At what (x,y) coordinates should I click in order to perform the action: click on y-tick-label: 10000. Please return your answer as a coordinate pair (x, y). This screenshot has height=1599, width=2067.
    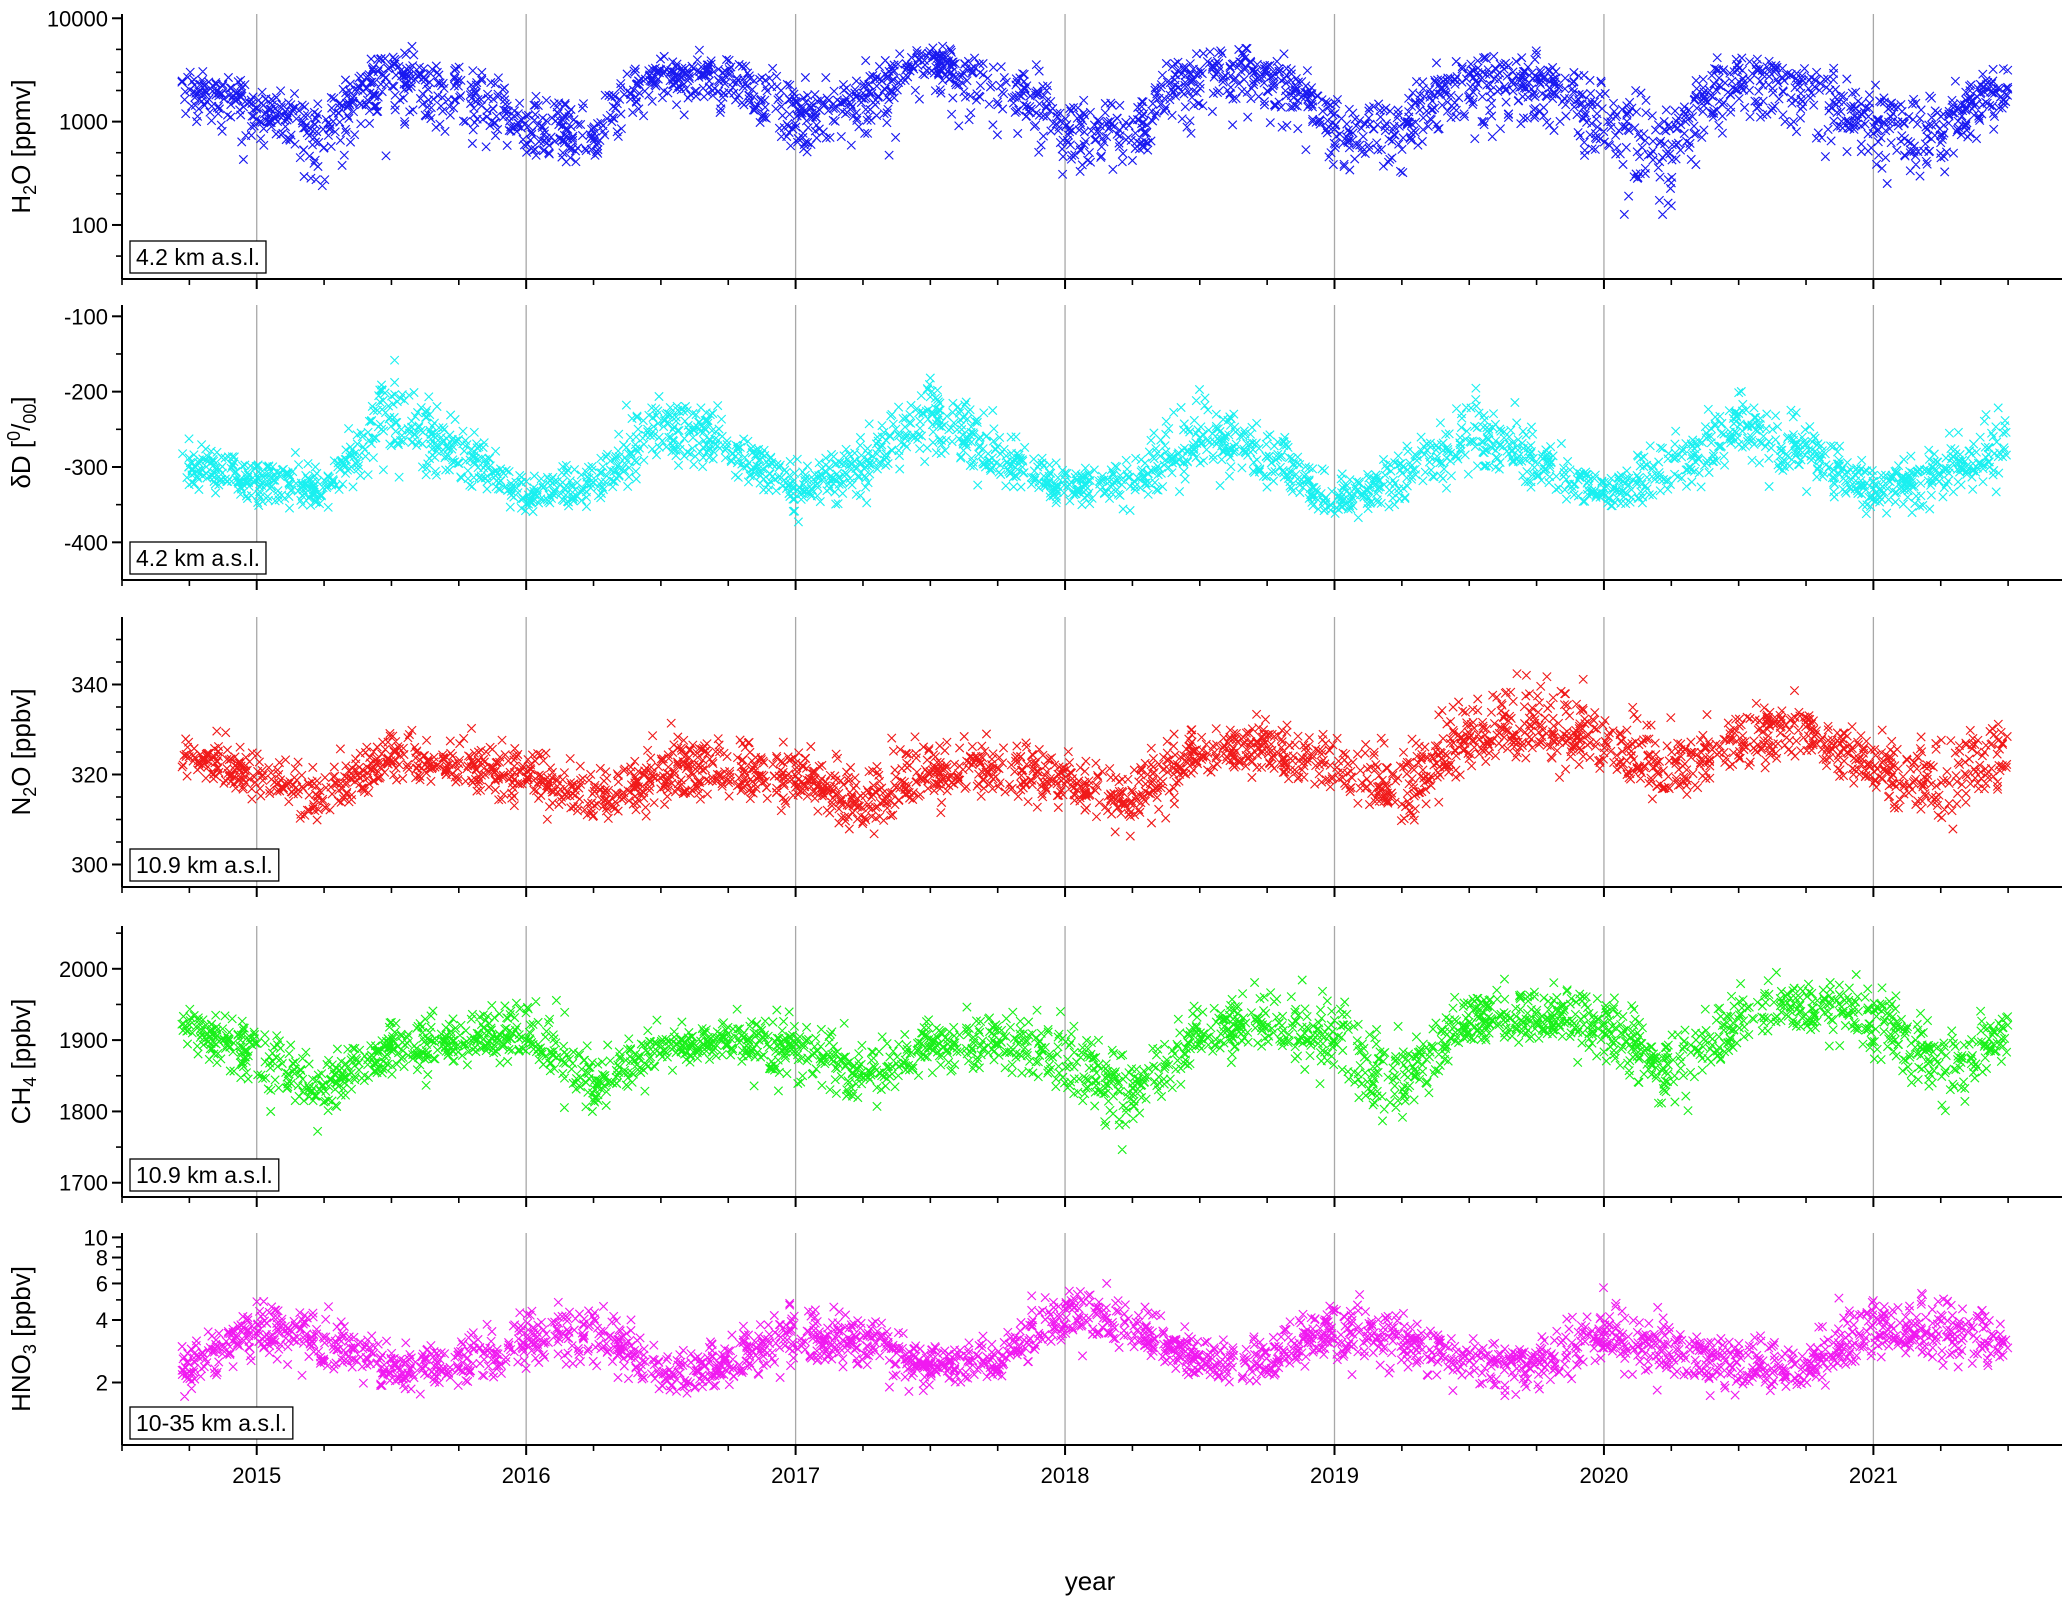
    Looking at the image, I should click on (77, 18).